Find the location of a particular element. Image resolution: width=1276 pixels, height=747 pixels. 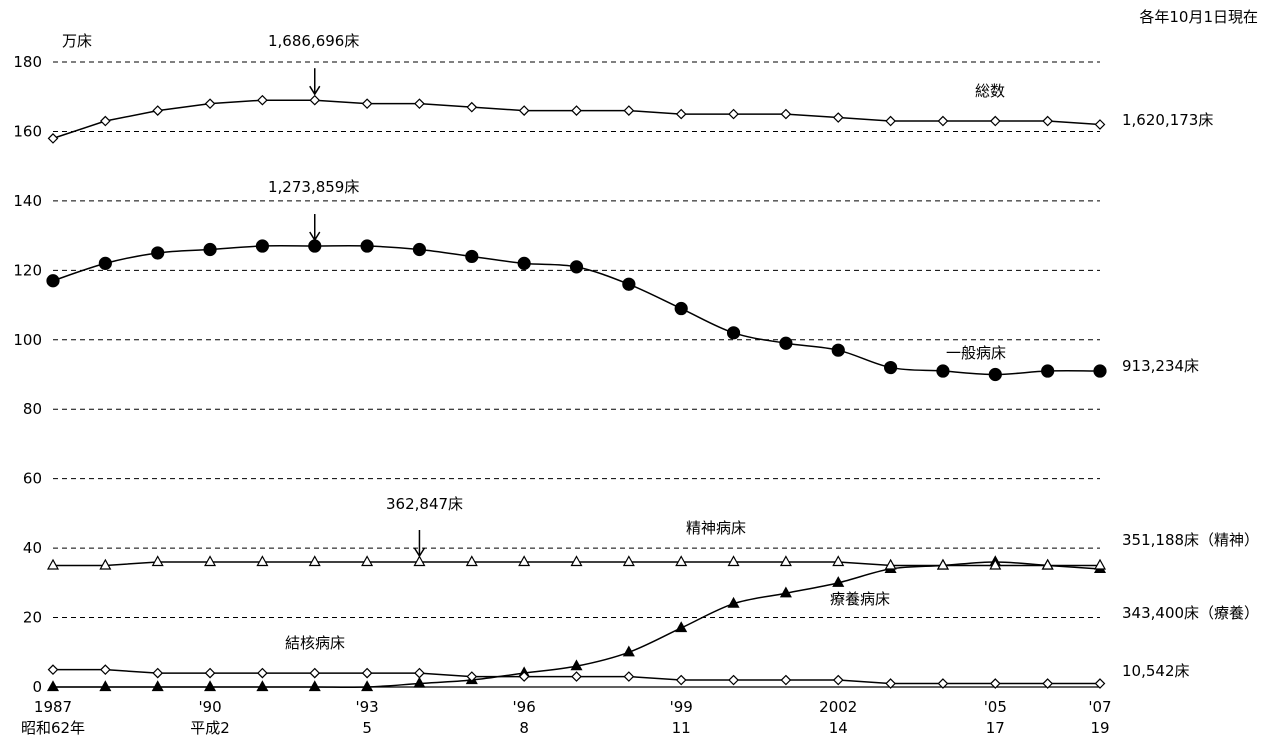

y-tick-label: 180 is located at coordinates (27, 62).